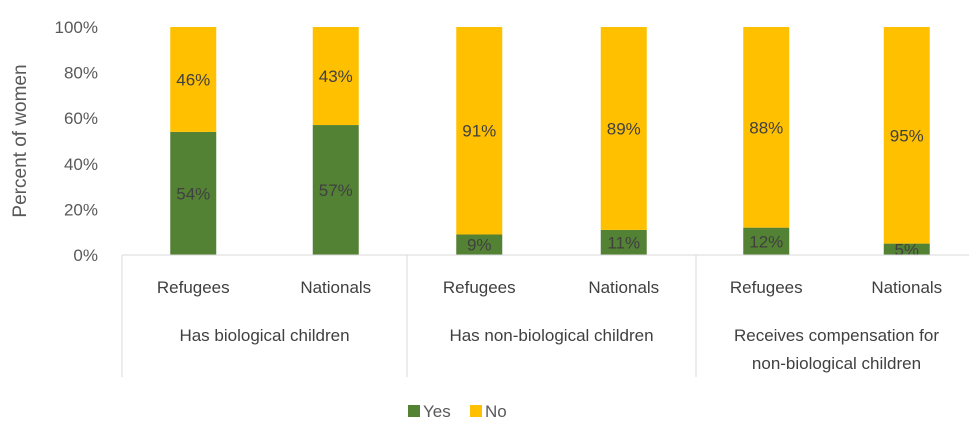 This screenshot has width=969, height=422. I want to click on legend-swatch-yes, so click(414, 411).